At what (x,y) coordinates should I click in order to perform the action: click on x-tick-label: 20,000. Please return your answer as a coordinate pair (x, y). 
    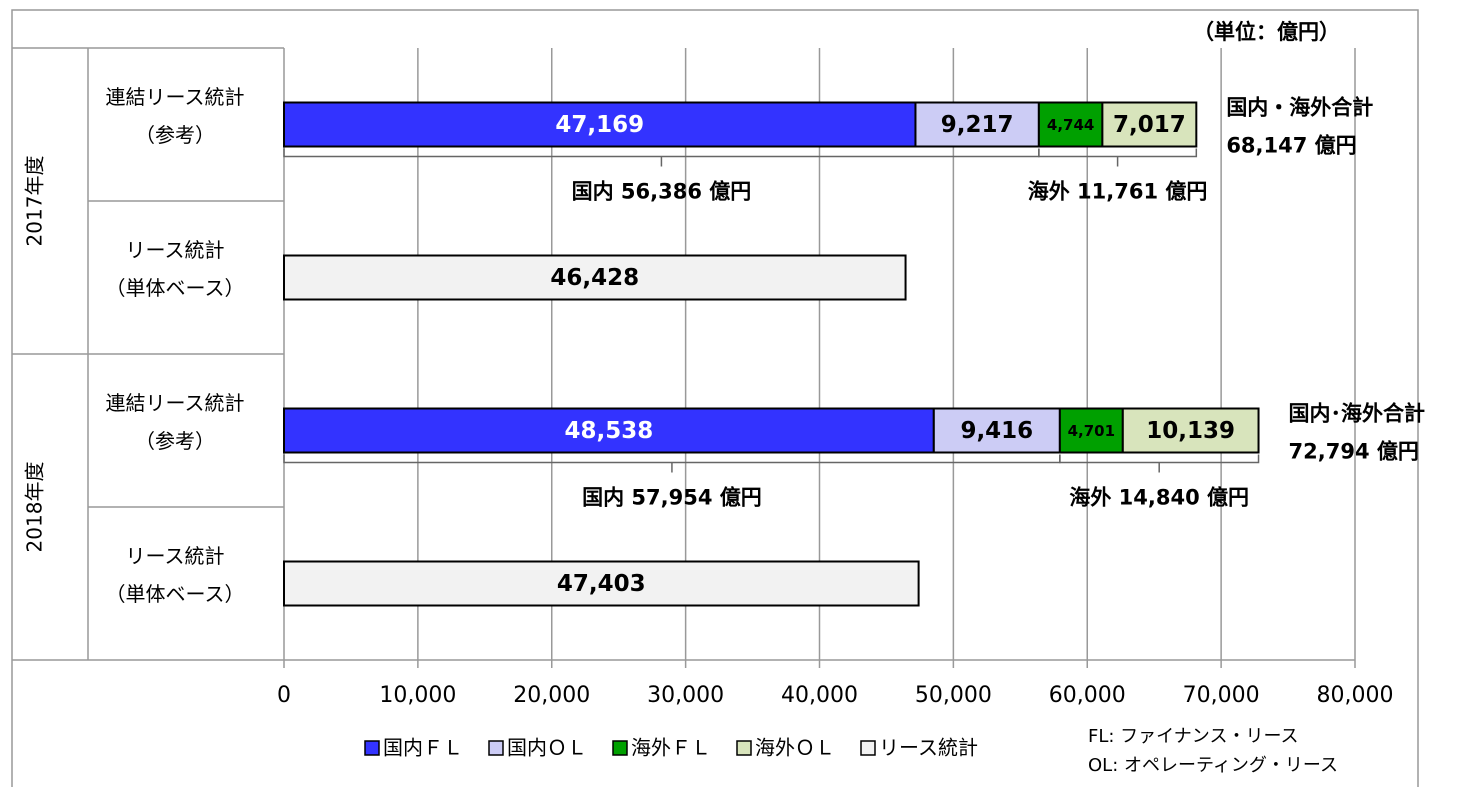
    Looking at the image, I should click on (551, 695).